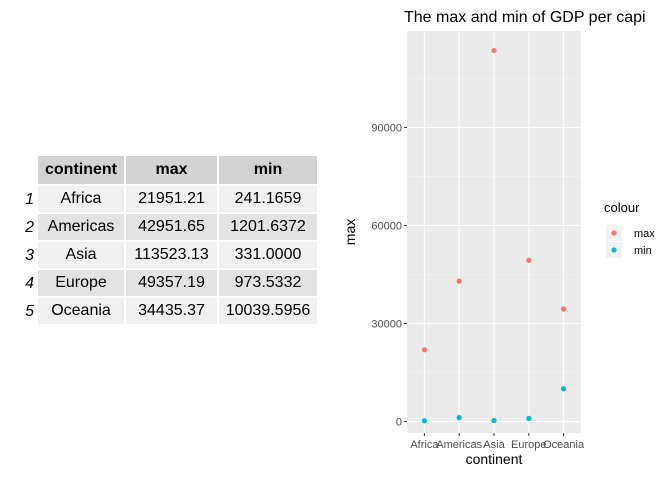 The image size is (672, 480). I want to click on table-row: 2 Americas 42951.65 1201.6372, so click(171, 228).